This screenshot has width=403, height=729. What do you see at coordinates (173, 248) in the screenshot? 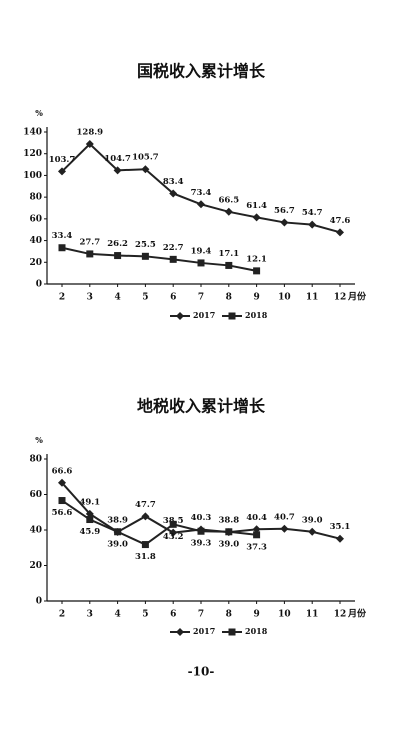
I see `value-label: 22.7` at bounding box center [173, 248].